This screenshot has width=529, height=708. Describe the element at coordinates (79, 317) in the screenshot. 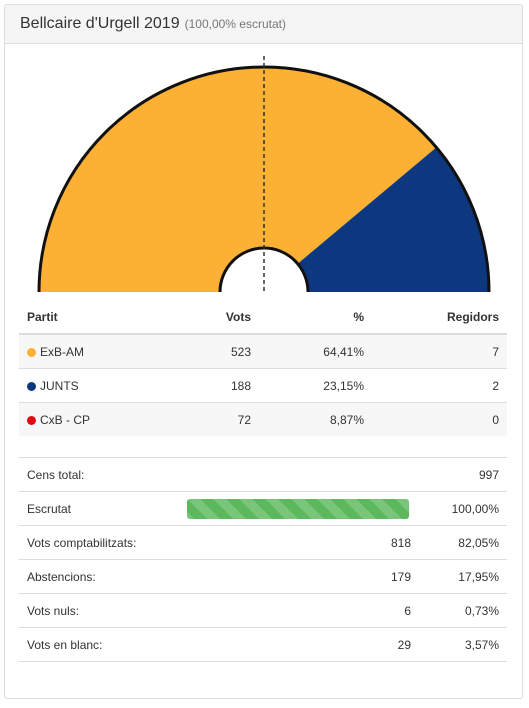

I see `party-column-header: Partit` at that location.